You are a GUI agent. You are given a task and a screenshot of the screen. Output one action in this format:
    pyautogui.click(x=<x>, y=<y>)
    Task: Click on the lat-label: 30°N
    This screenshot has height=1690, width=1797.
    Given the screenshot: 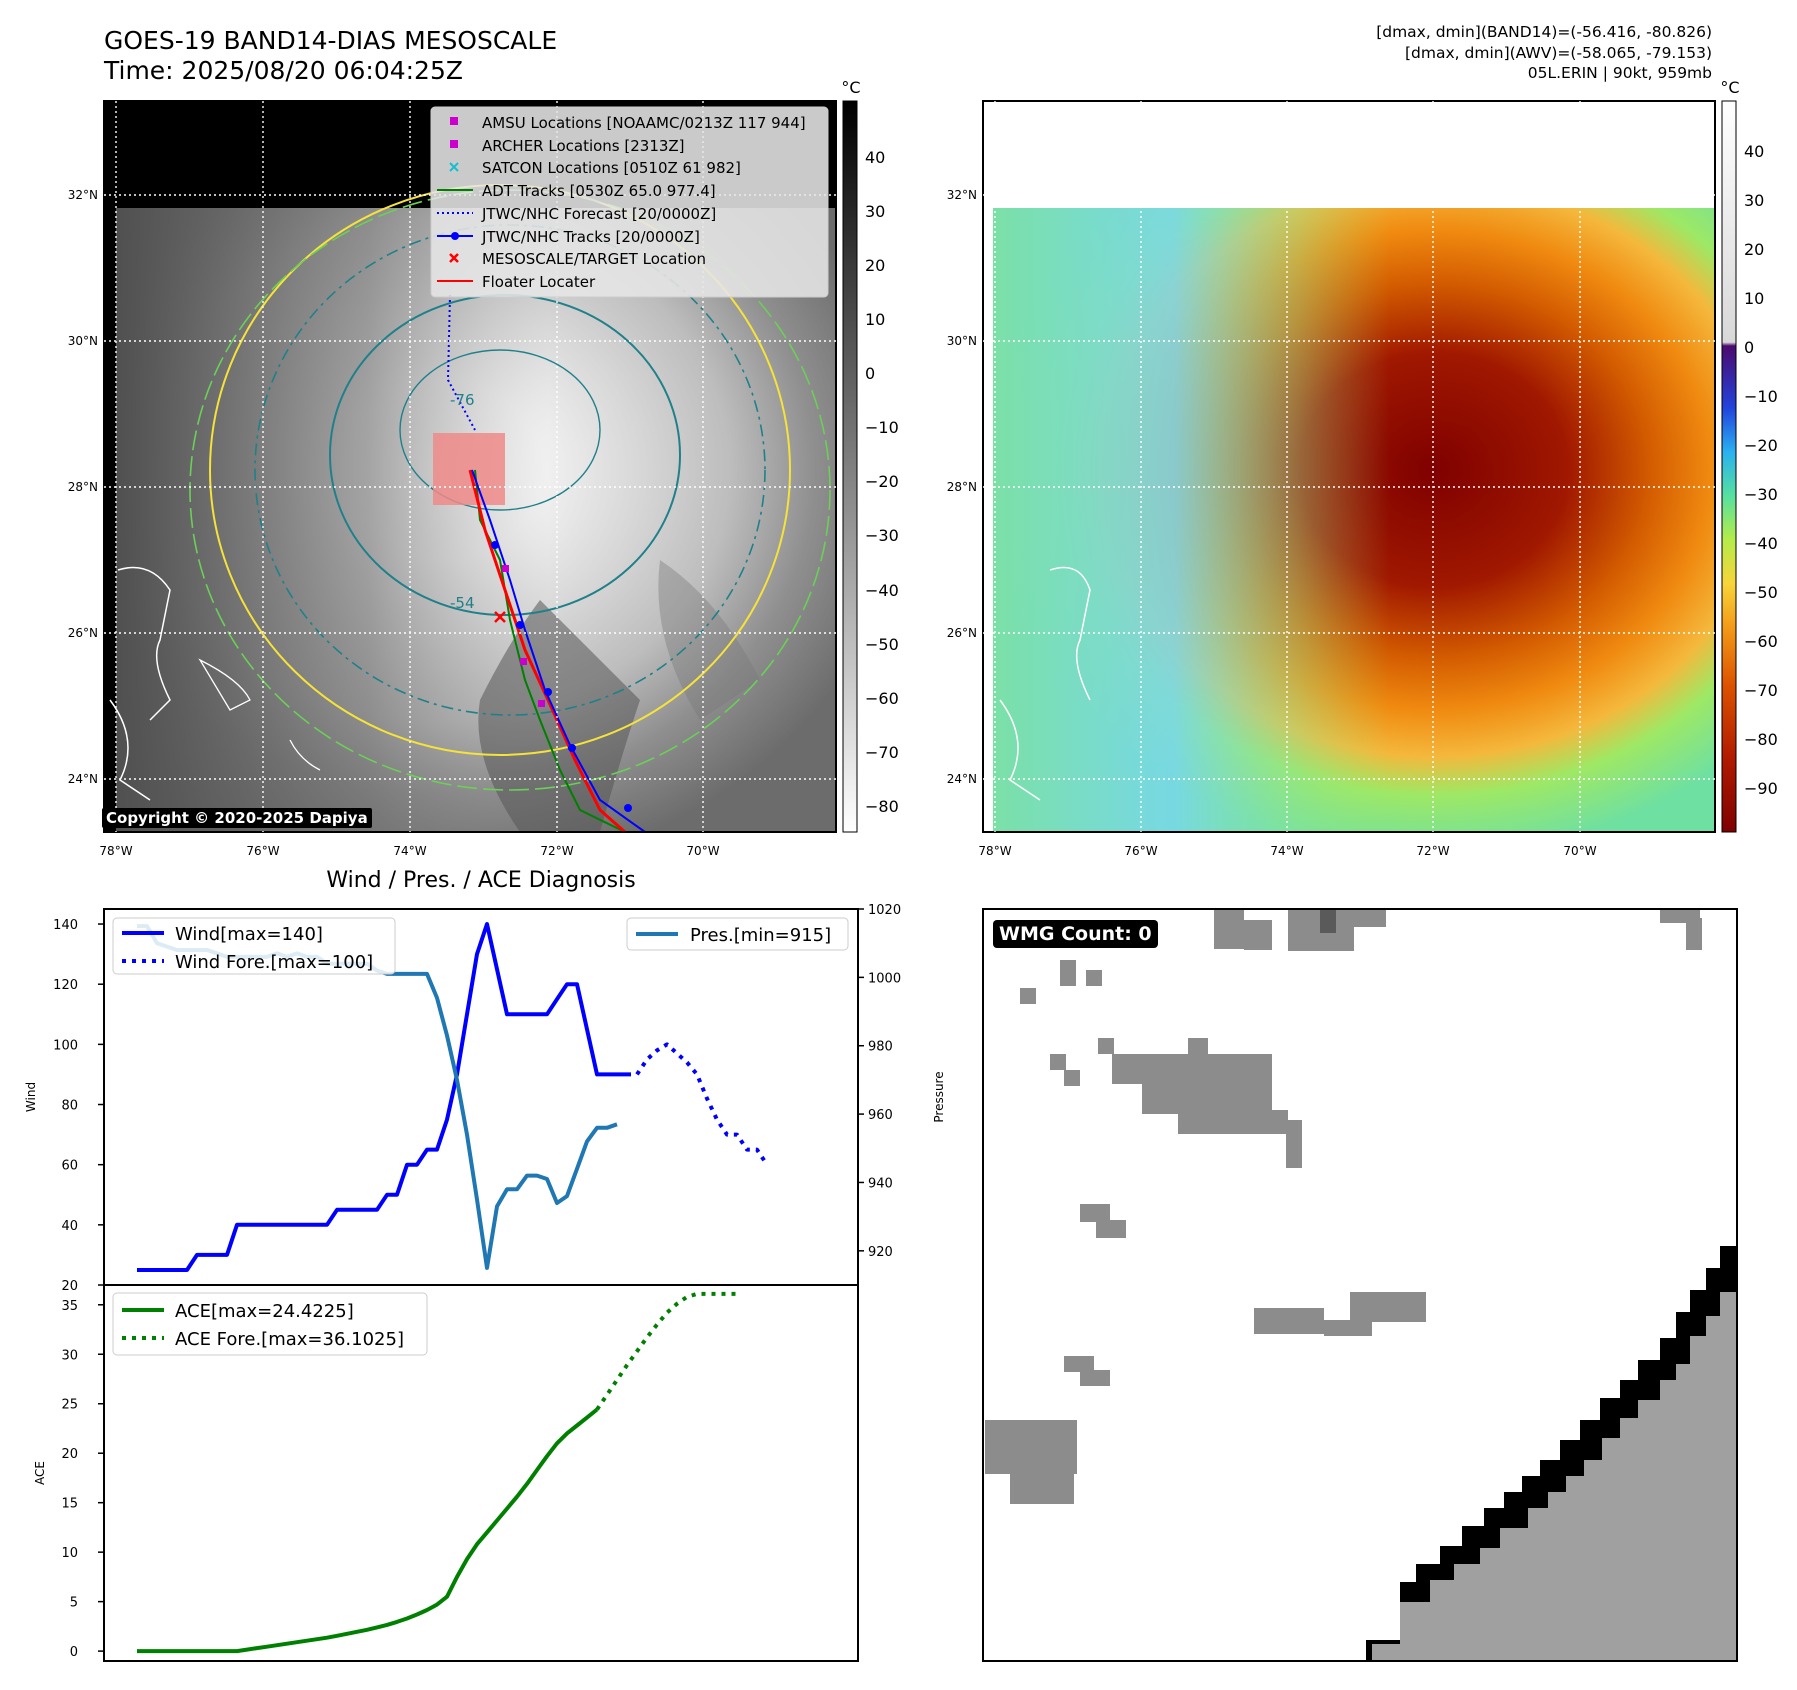 What is the action you would take?
    pyautogui.click(x=962, y=341)
    